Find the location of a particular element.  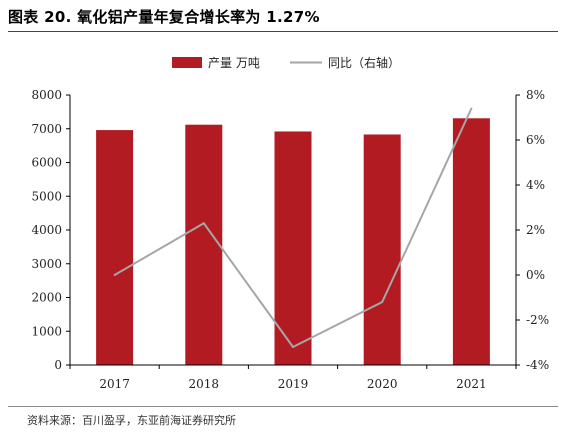

bar-2018 is located at coordinates (204, 244).